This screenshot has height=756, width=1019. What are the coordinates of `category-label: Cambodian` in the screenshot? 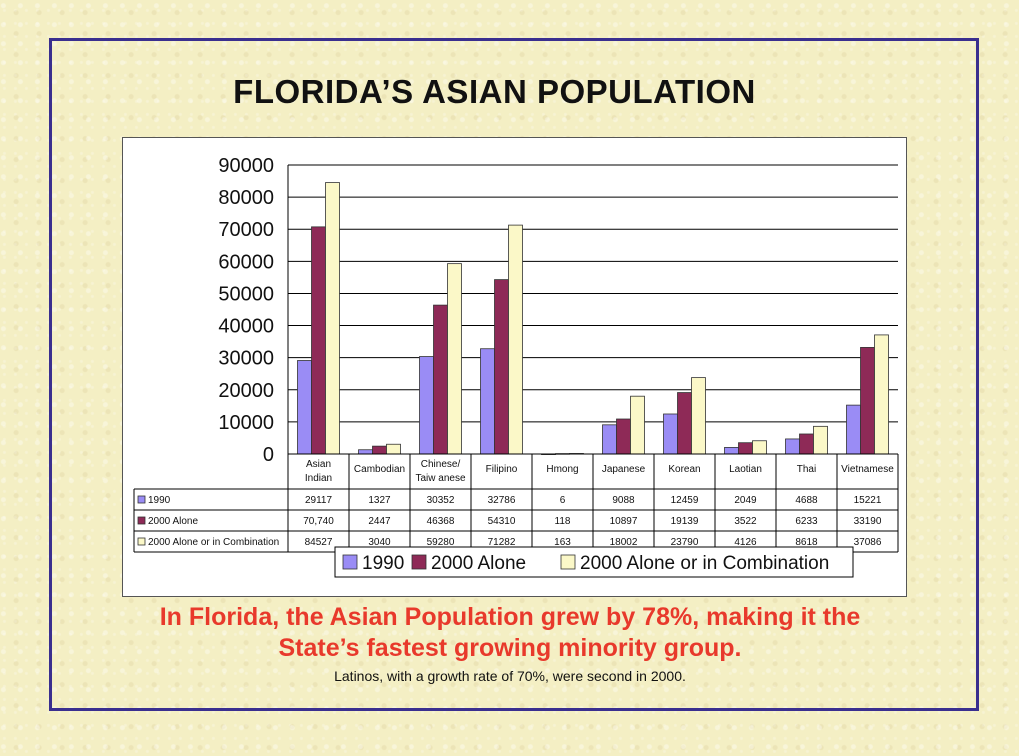 It's located at (379, 469).